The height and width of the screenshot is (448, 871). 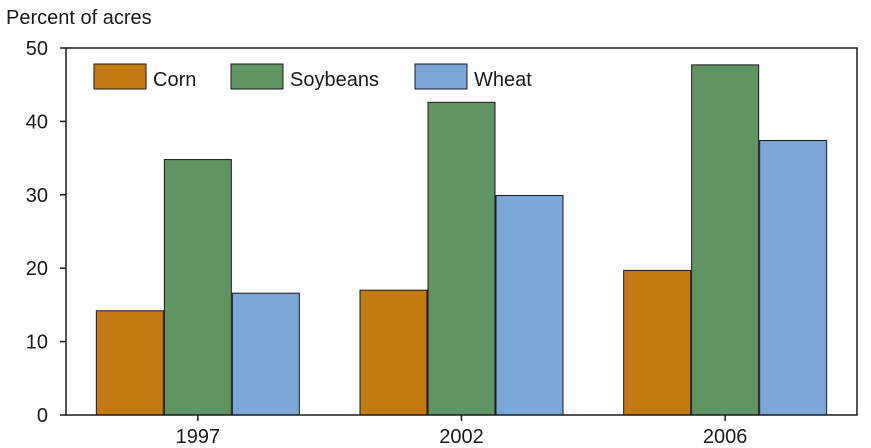 I want to click on bar-soybeans-2002, so click(x=461, y=258).